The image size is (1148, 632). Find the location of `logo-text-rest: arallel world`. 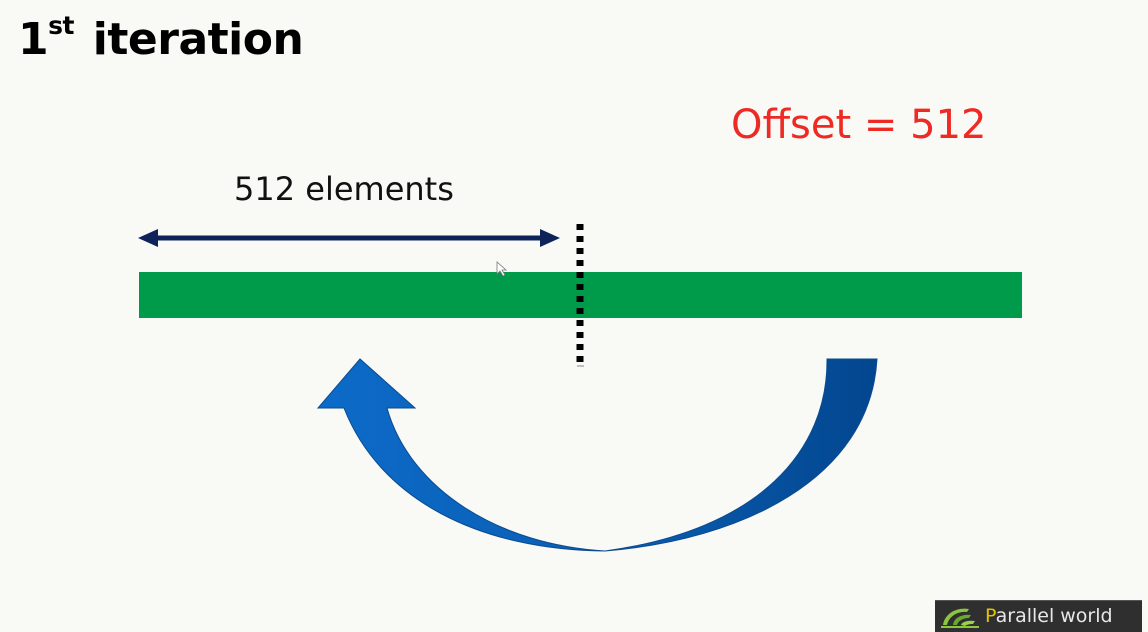

logo-text-rest: arallel world is located at coordinates (1054, 616).